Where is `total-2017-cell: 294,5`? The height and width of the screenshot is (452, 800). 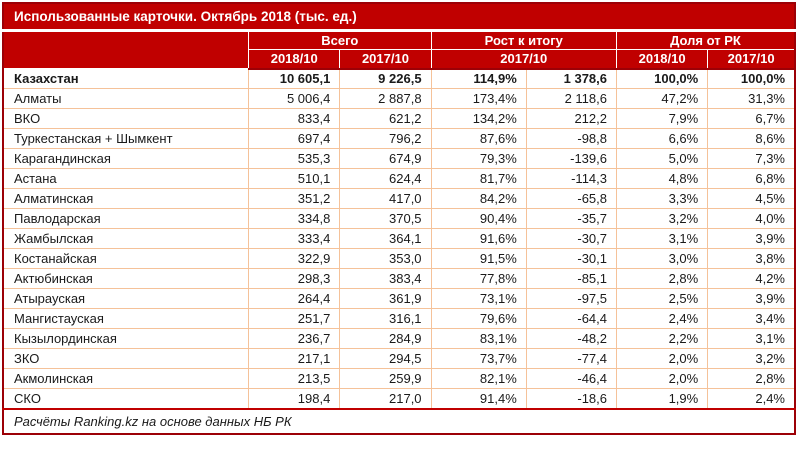 total-2017-cell: 294,5 is located at coordinates (385, 358).